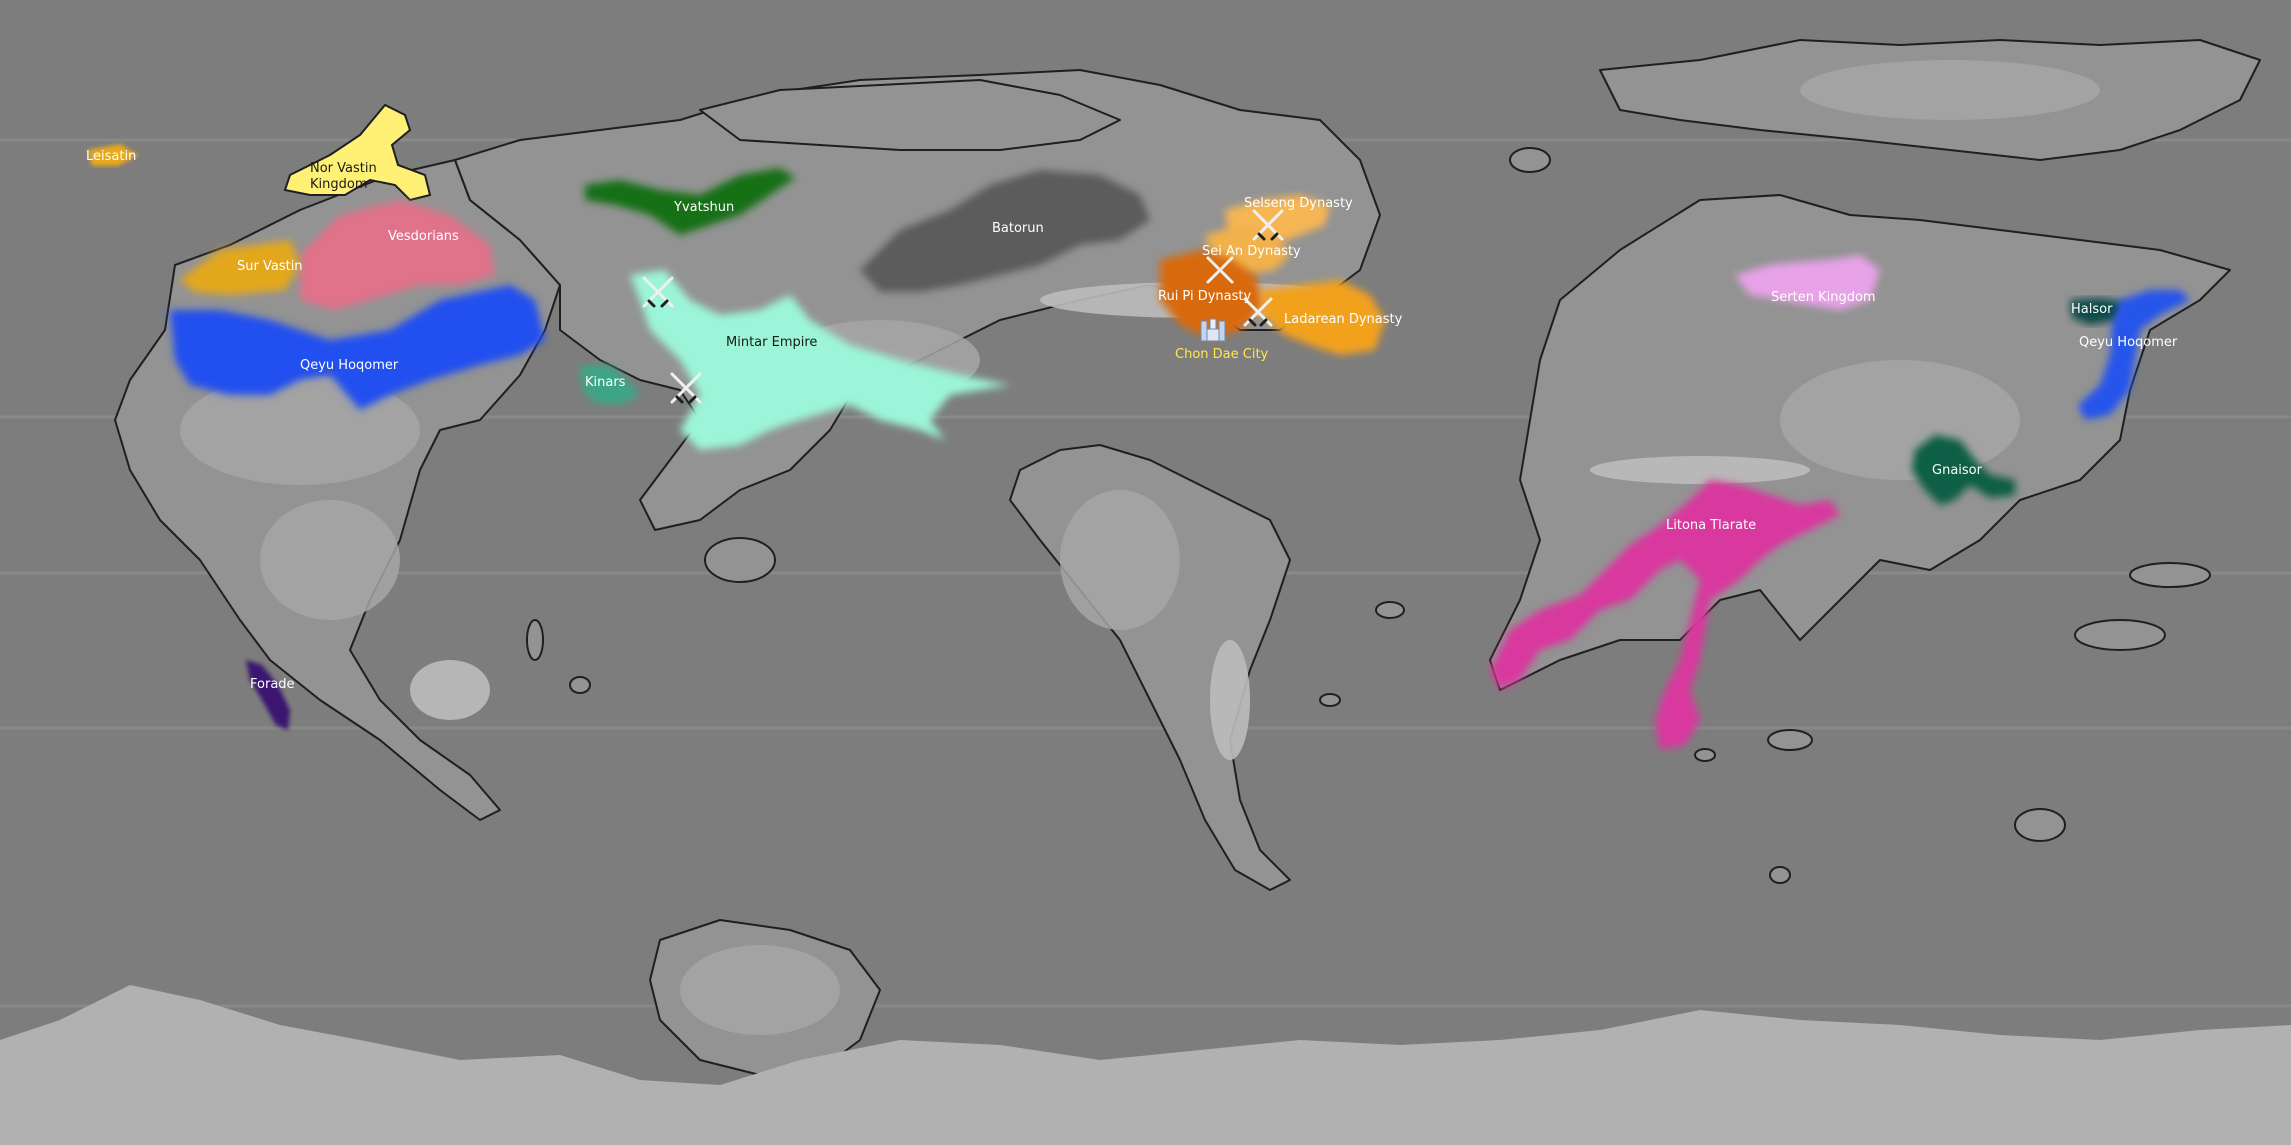 This screenshot has width=2291, height=1145. What do you see at coordinates (339, 184) in the screenshot?
I see `label-nor-vastin-kingdom: Kingdom` at bounding box center [339, 184].